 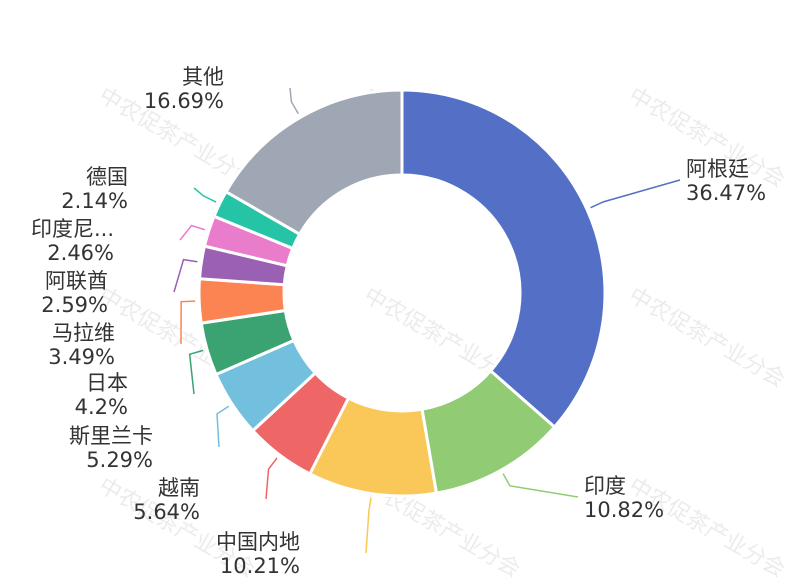 What do you see at coordinates (166, 512) in the screenshot?
I see `slice-label-pct: 5.64%` at bounding box center [166, 512].